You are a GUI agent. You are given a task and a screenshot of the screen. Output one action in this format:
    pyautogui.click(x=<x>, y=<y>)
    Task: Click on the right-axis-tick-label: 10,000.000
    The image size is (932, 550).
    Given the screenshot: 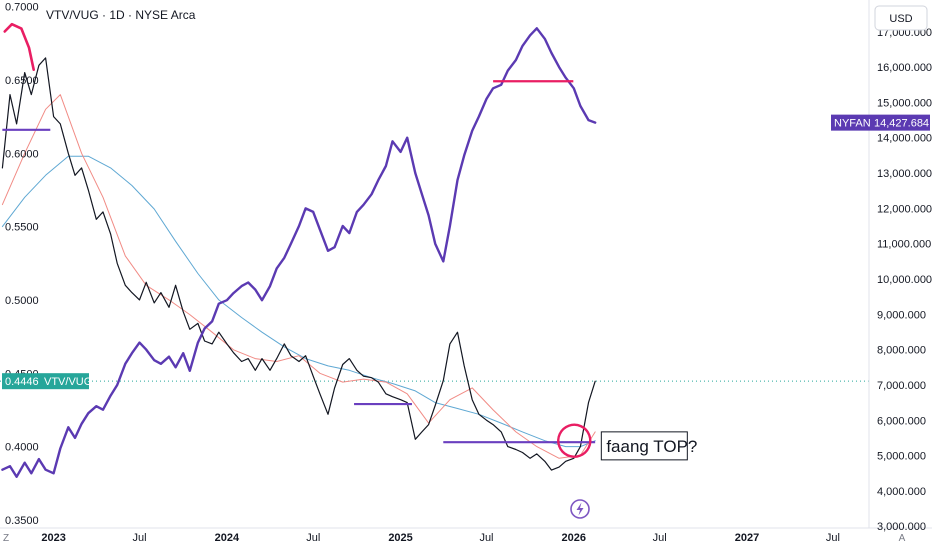 What is the action you would take?
    pyautogui.click(x=904, y=280)
    